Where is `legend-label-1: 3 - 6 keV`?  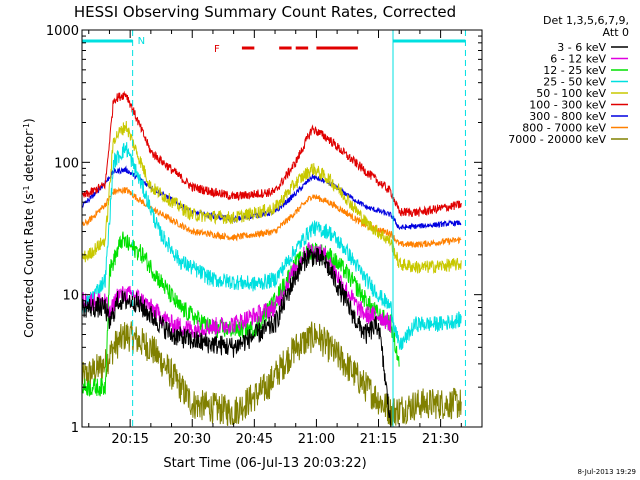
legend-label-1: 3 - 6 keV is located at coordinates (581, 47).